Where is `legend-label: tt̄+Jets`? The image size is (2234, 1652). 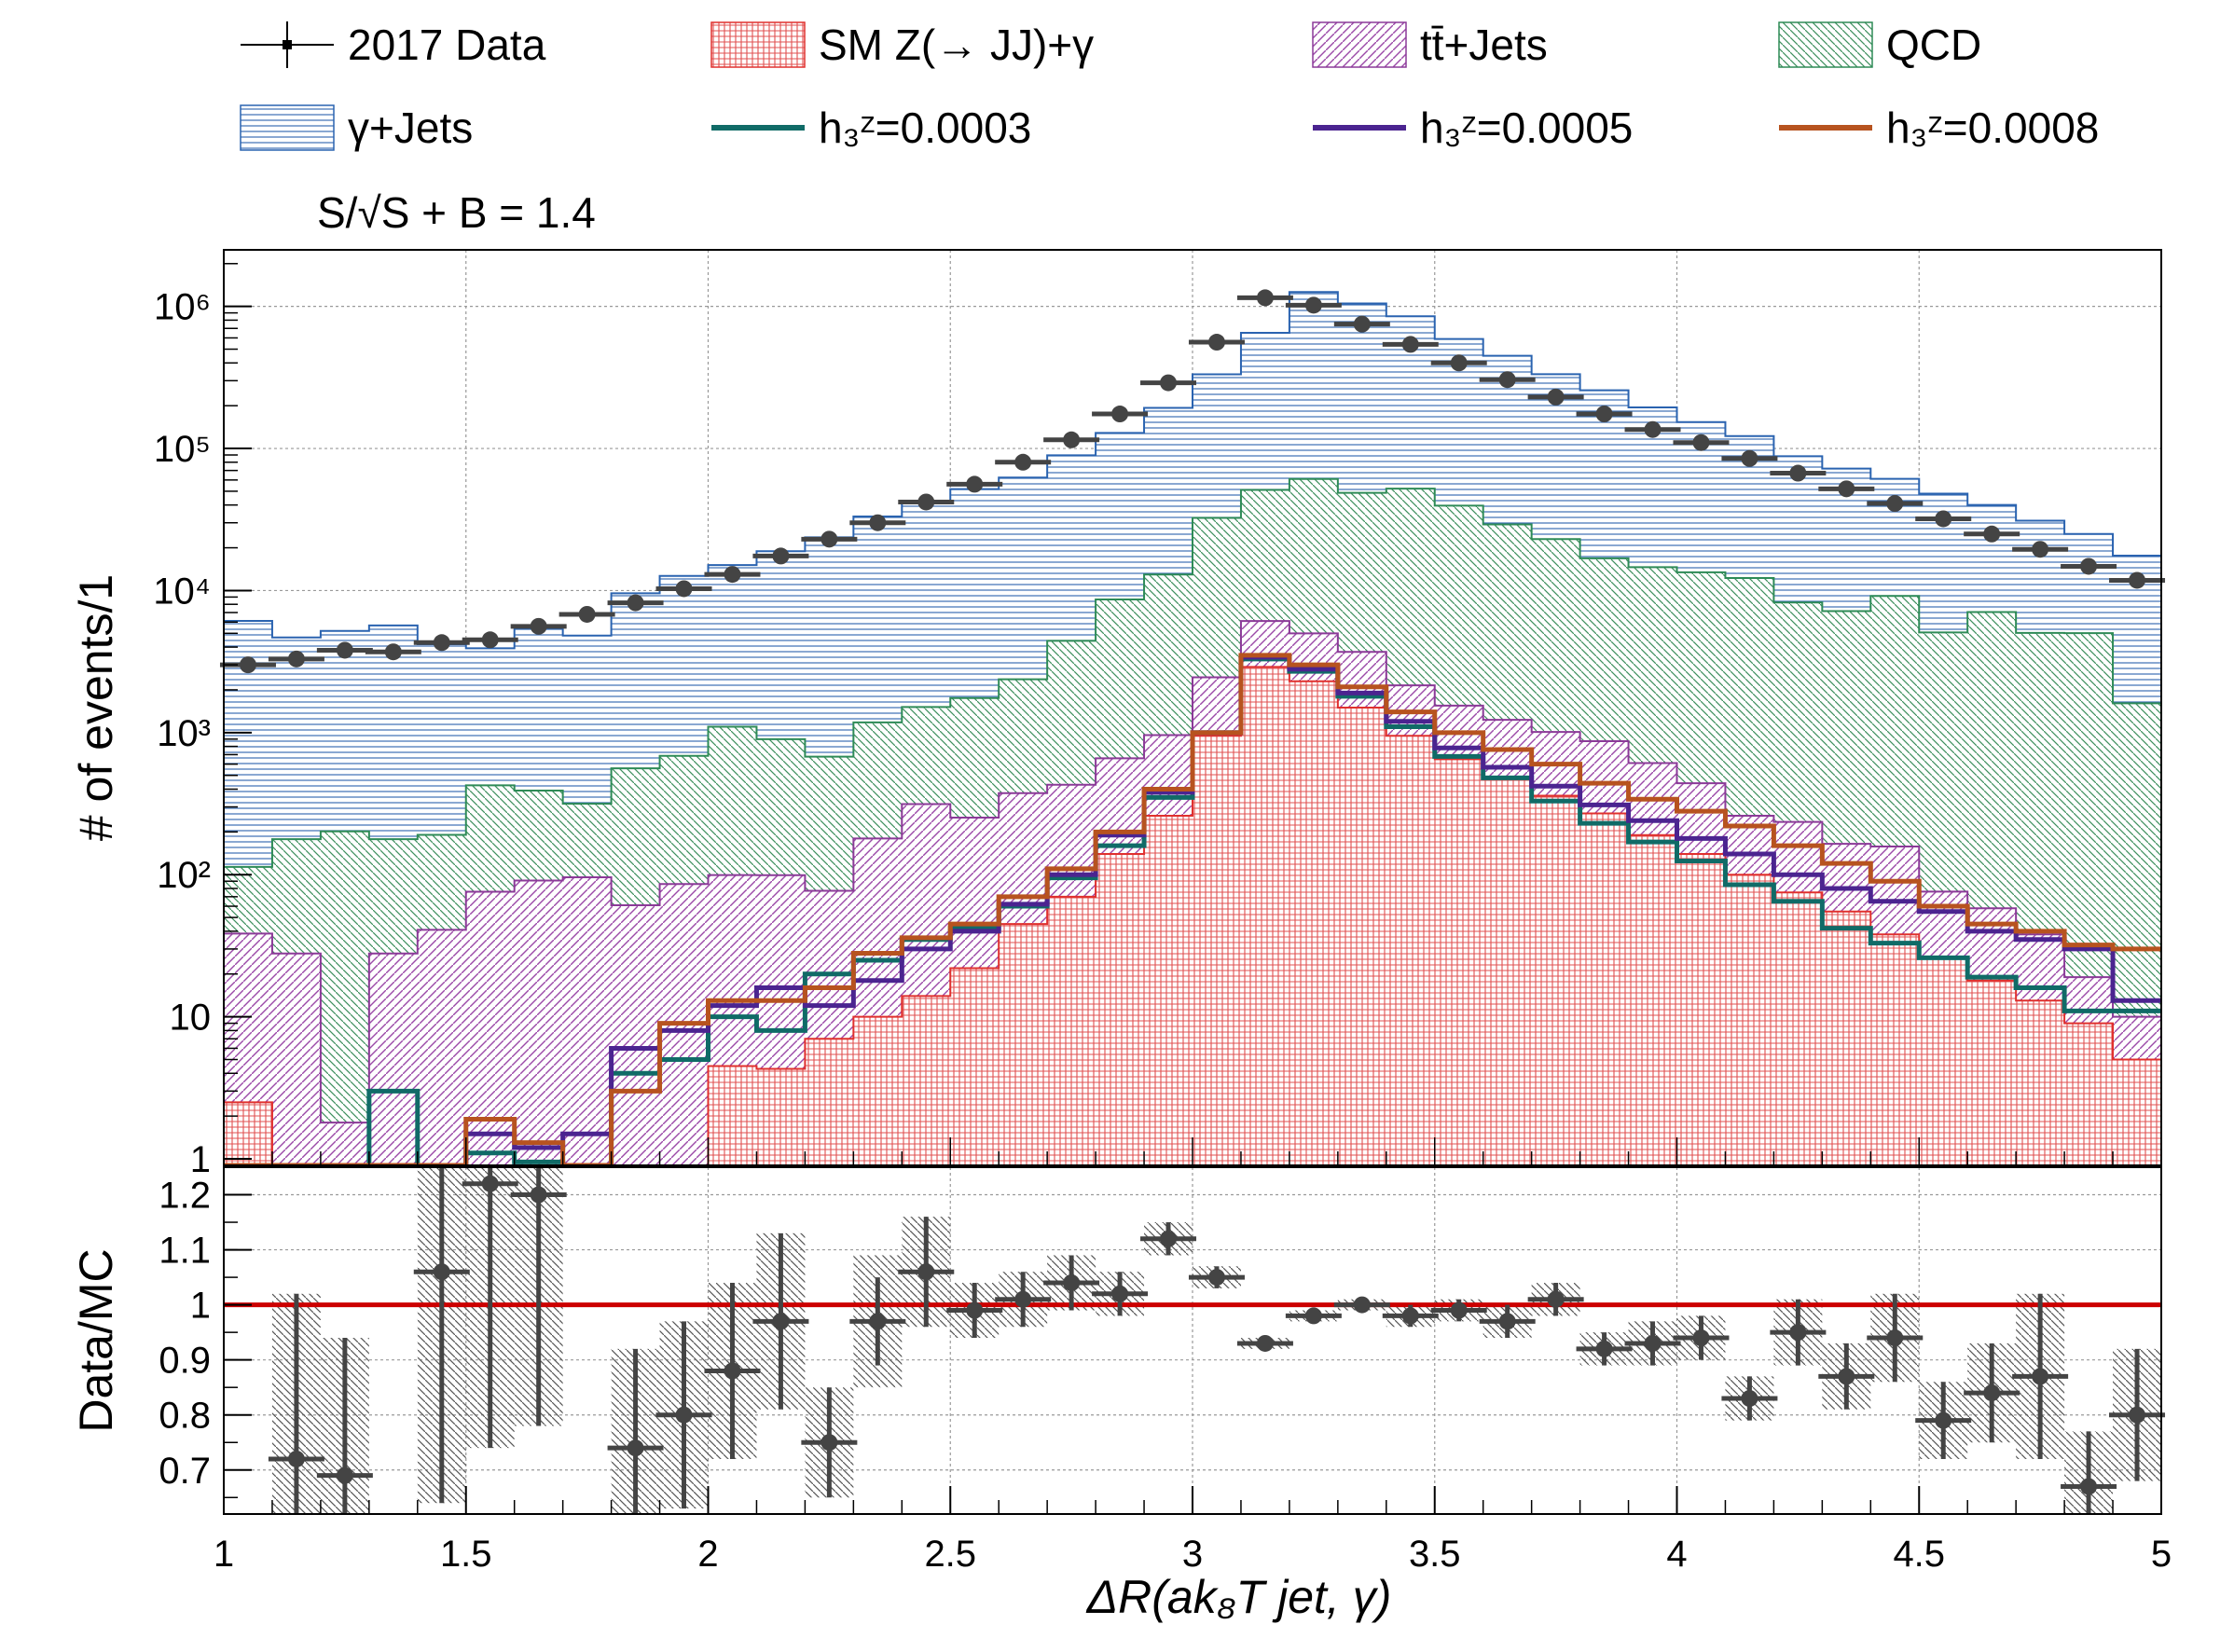
legend-label: tt̄+Jets is located at coordinates (1484, 45).